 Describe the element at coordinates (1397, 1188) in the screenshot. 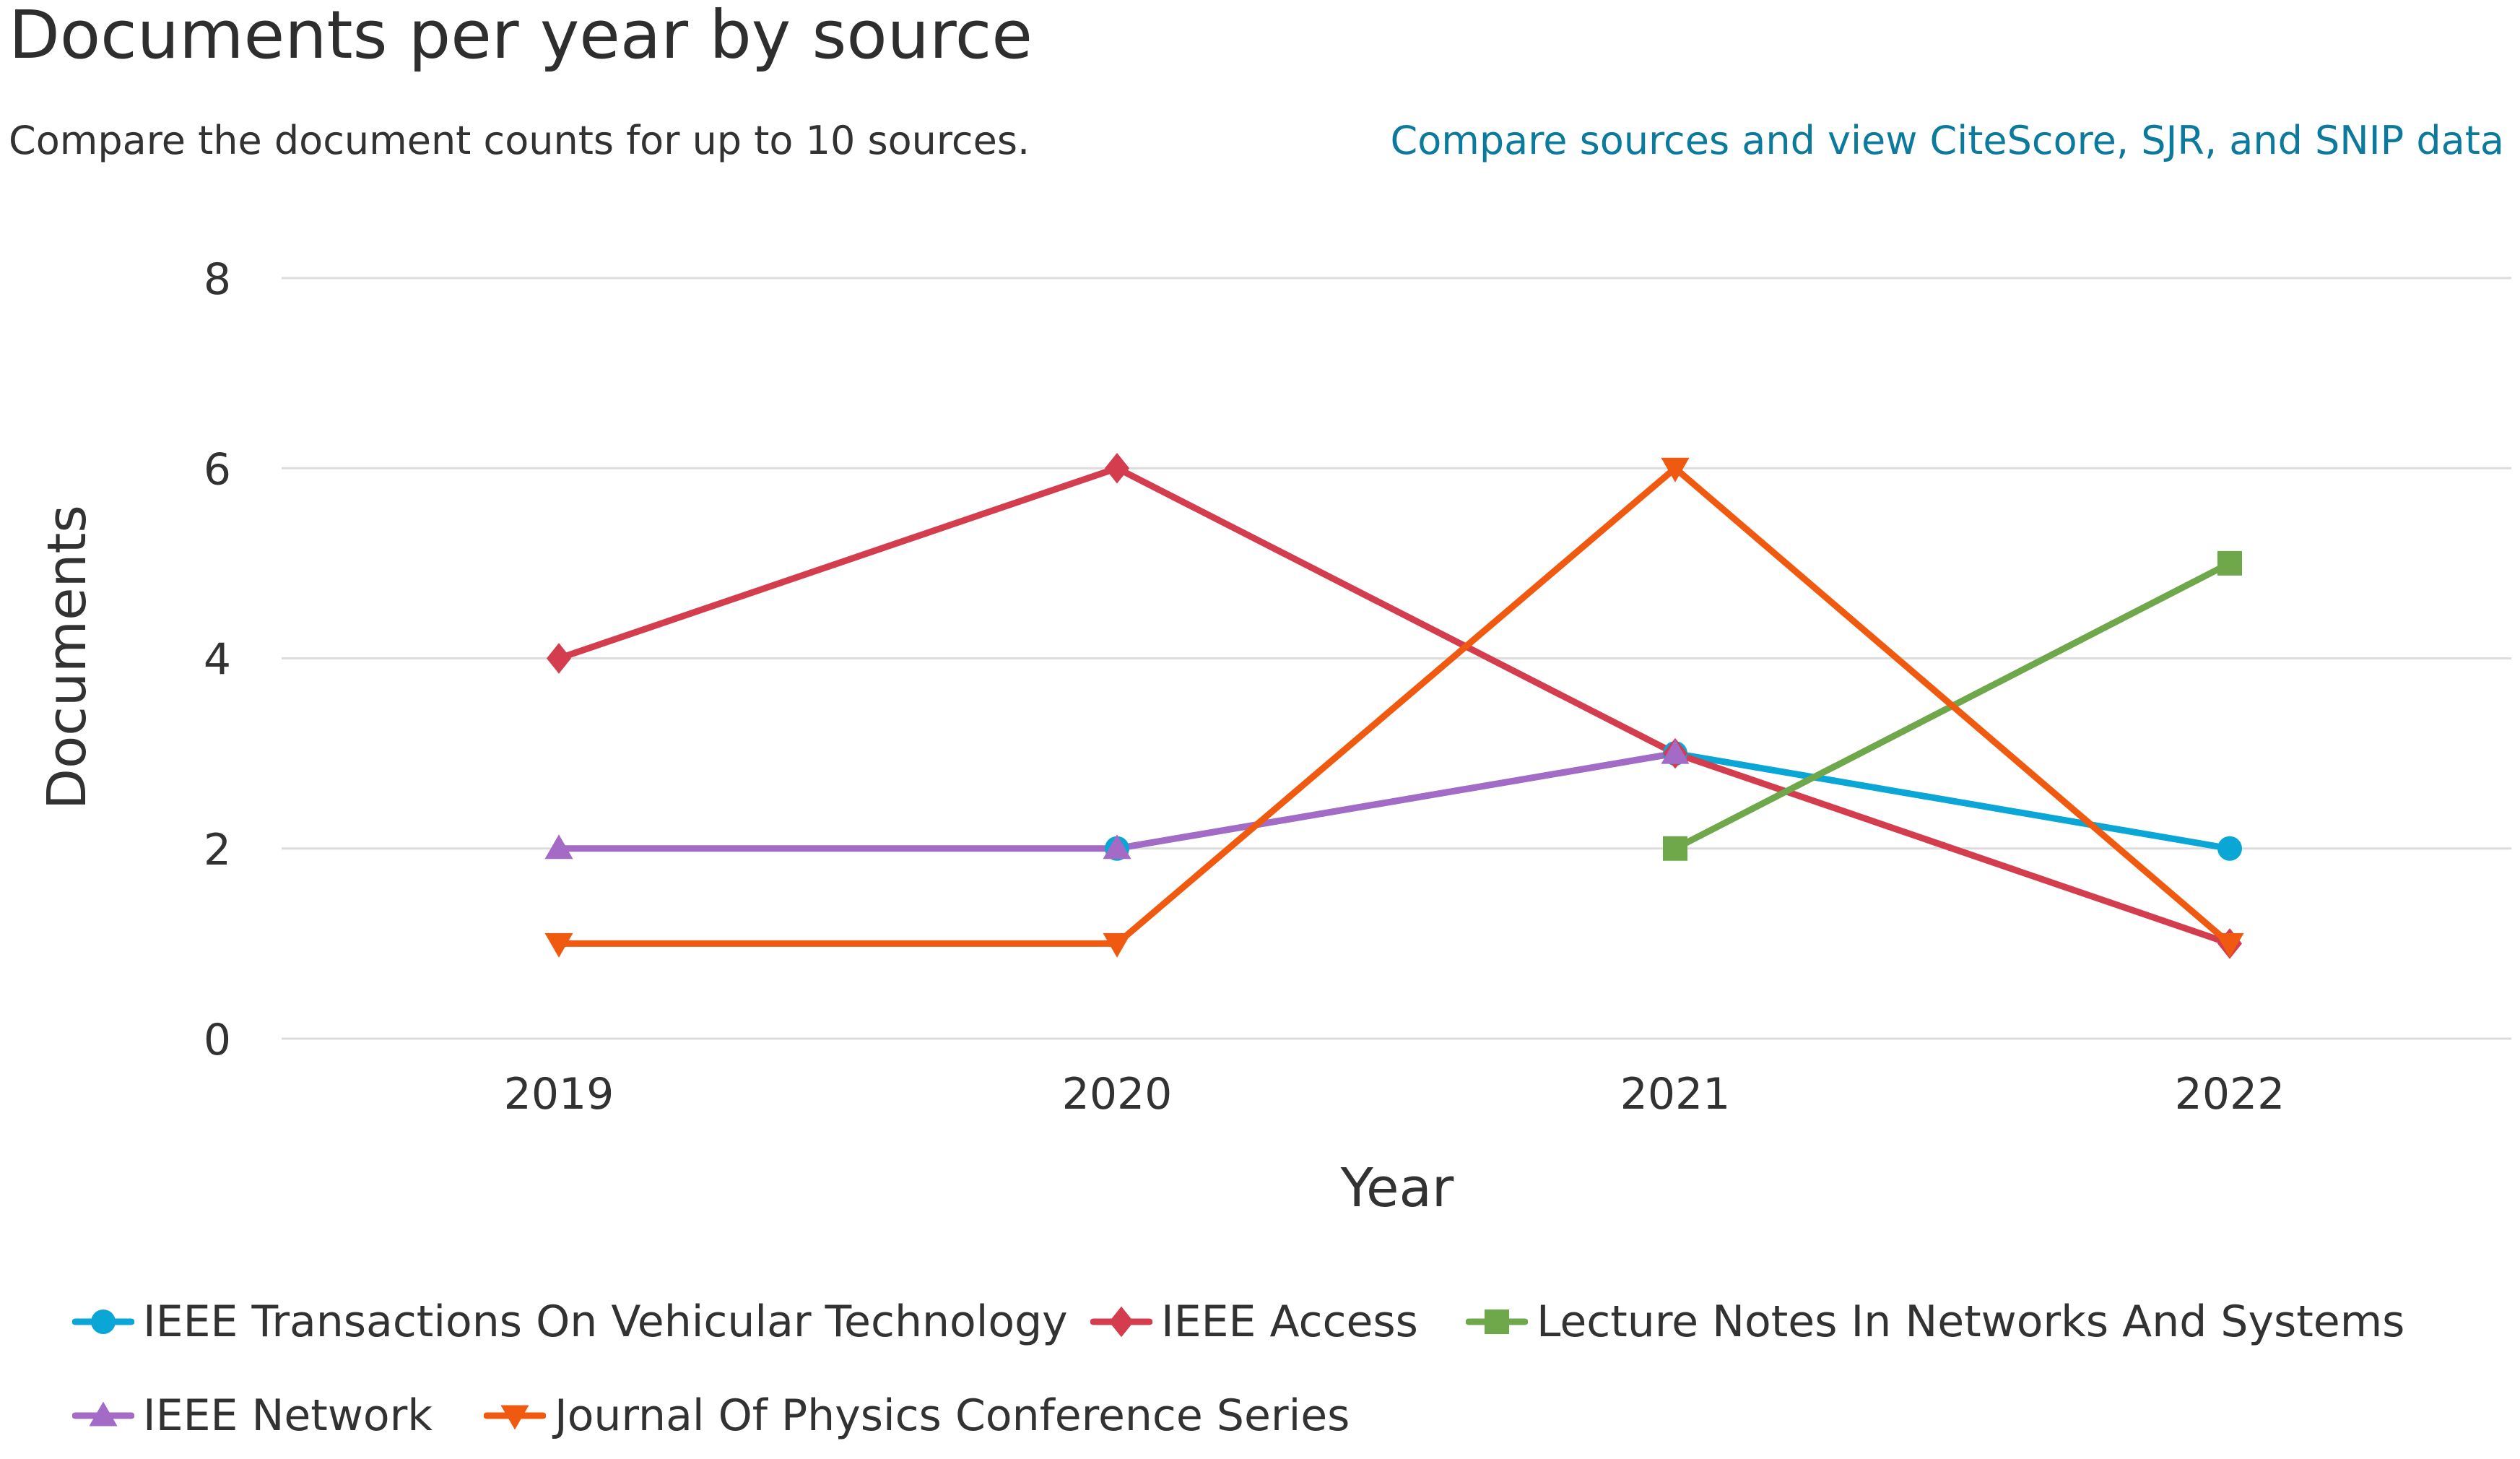

I see `x-axis-label: Year` at that location.